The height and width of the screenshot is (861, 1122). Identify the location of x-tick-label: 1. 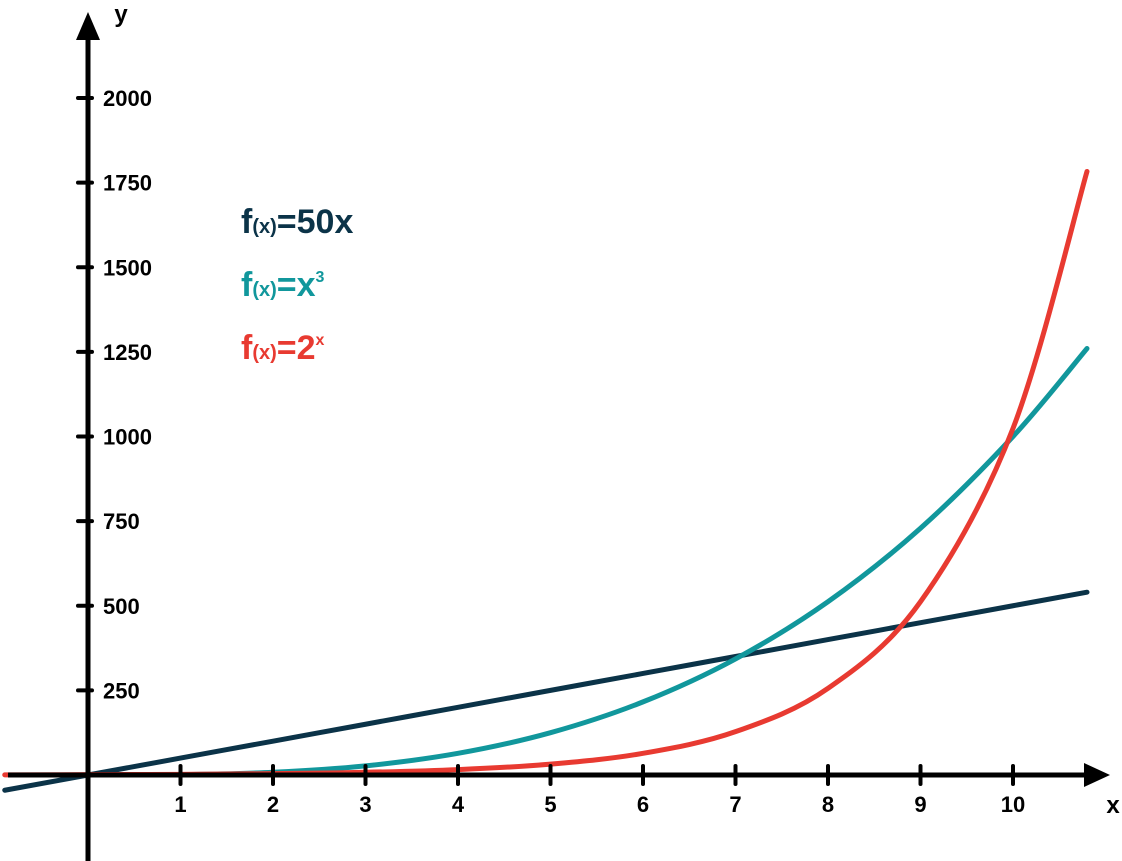
(180, 804).